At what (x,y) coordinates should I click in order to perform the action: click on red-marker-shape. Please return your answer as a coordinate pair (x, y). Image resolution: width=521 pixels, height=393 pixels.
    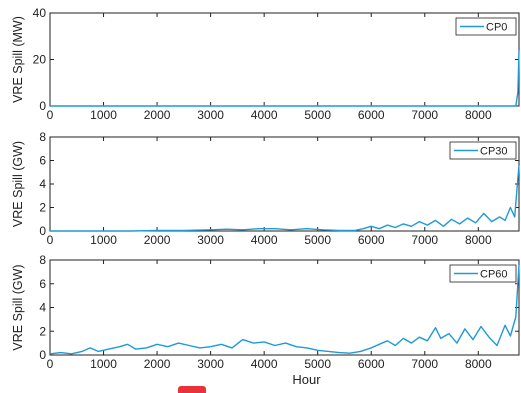
    Looking at the image, I should click on (192, 389).